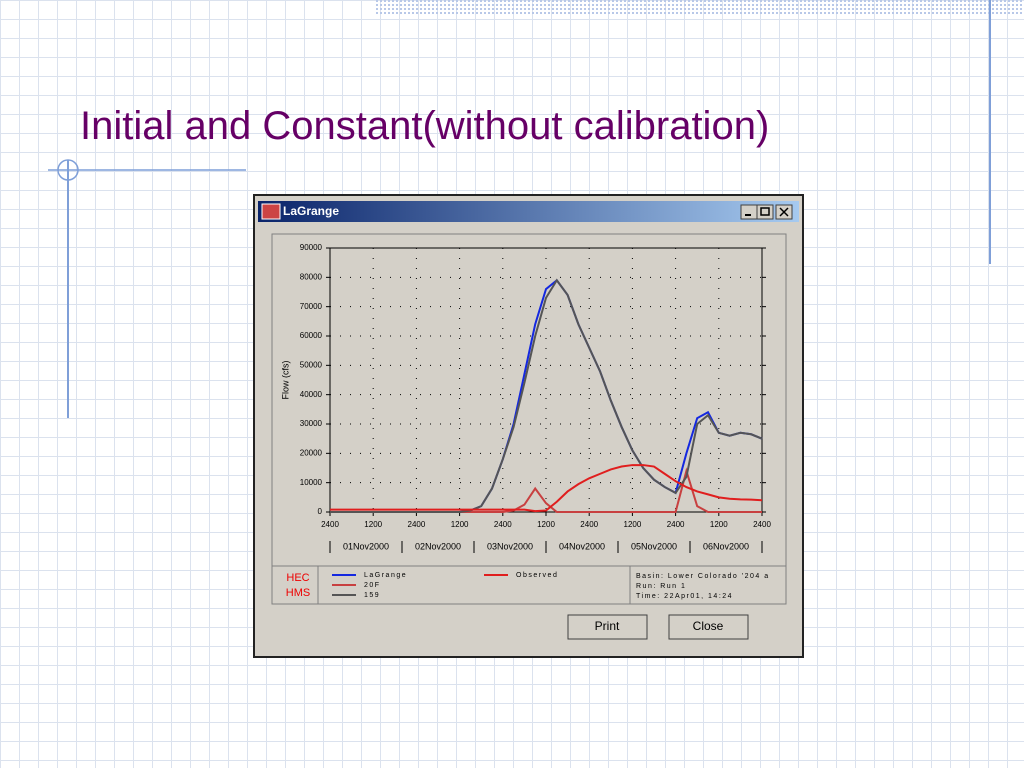  I want to click on day-label: 03Nov2000, so click(510, 546).